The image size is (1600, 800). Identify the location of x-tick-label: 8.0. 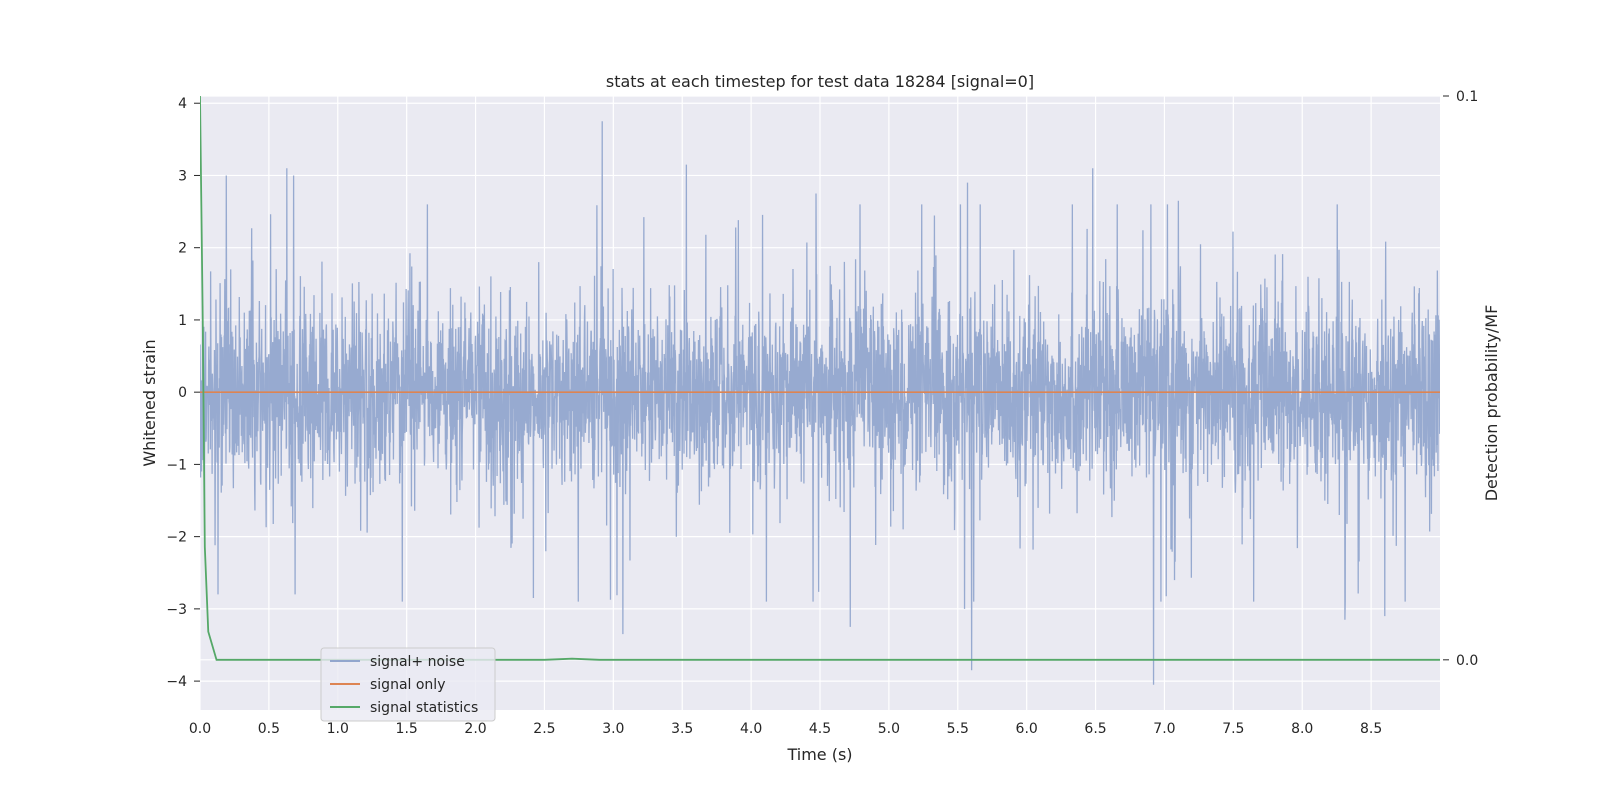
(1302, 729).